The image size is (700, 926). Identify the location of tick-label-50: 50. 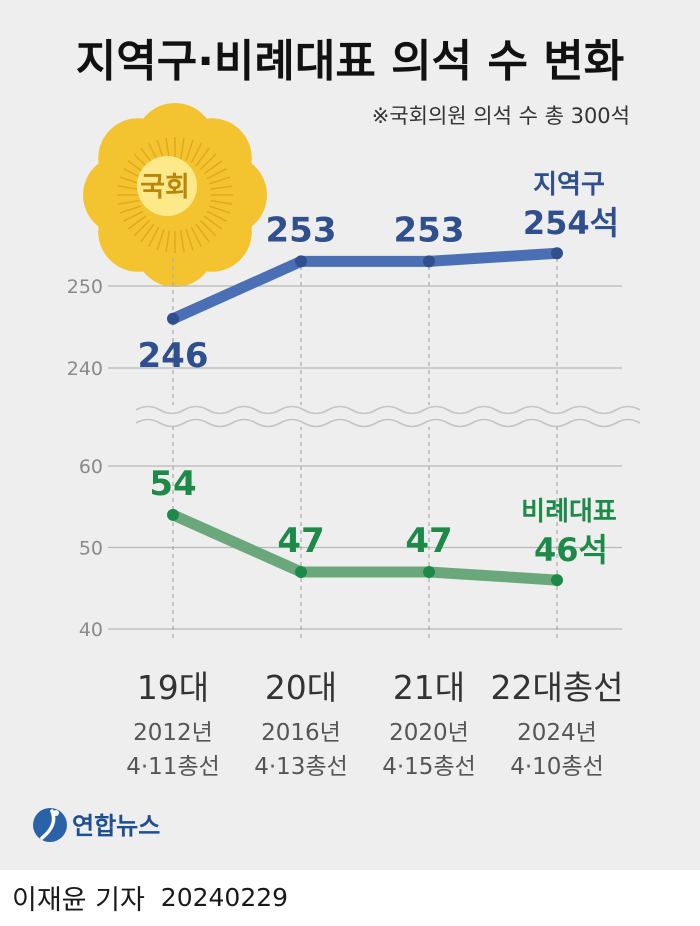
(91, 549).